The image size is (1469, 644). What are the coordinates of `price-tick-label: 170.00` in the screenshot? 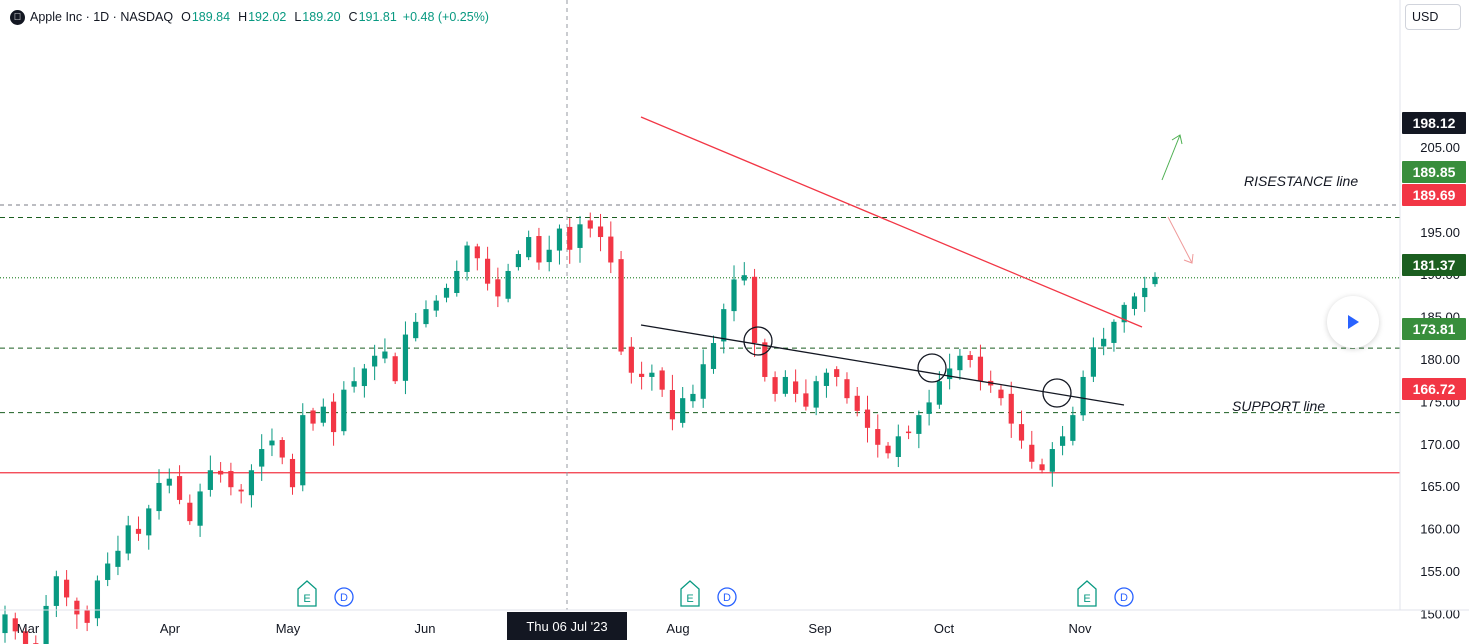 It's located at (1440, 444).